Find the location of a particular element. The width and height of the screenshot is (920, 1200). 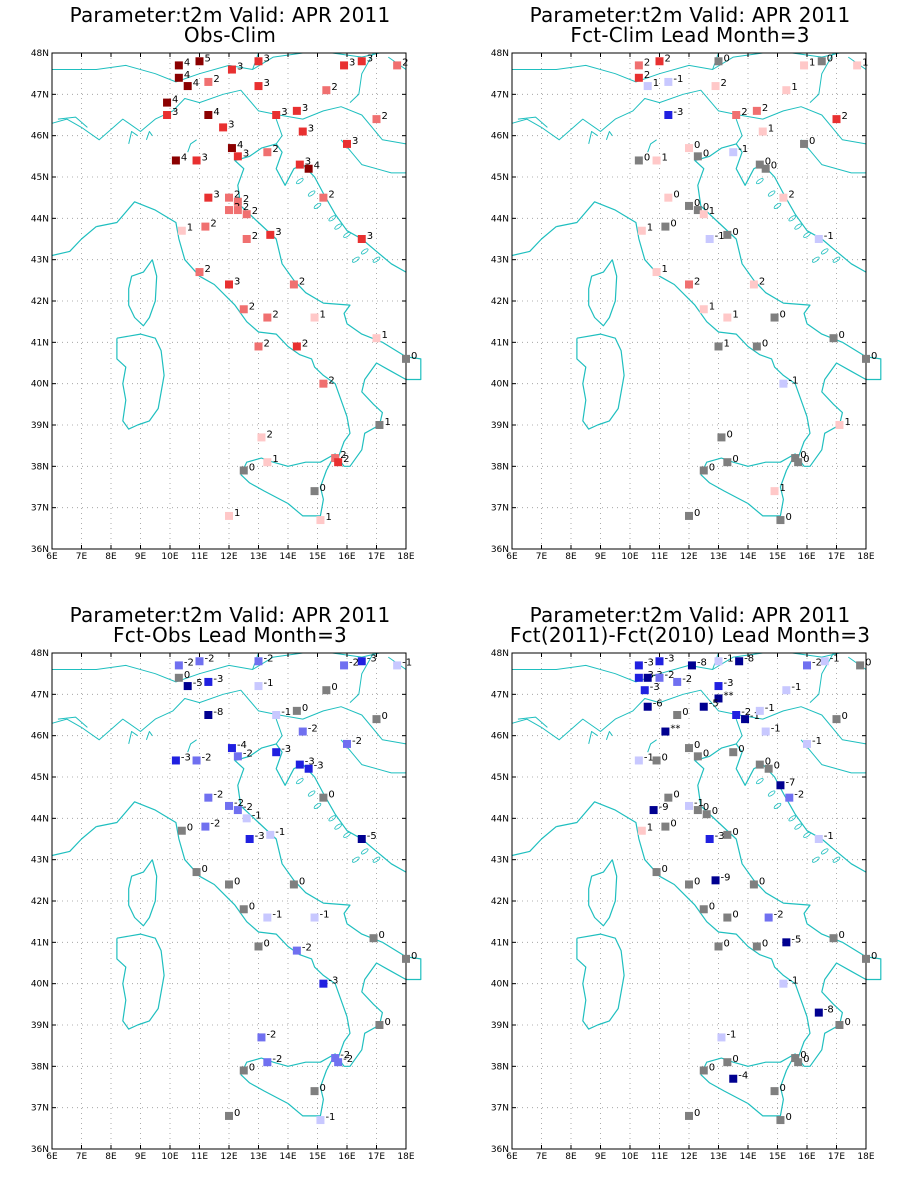

tick-label-lon: 8E is located at coordinates (571, 1157).